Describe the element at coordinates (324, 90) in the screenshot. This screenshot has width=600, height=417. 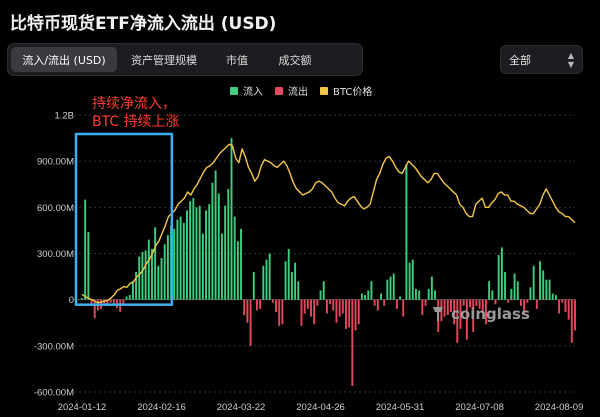
I see `legend-swatch-btc-price` at that location.